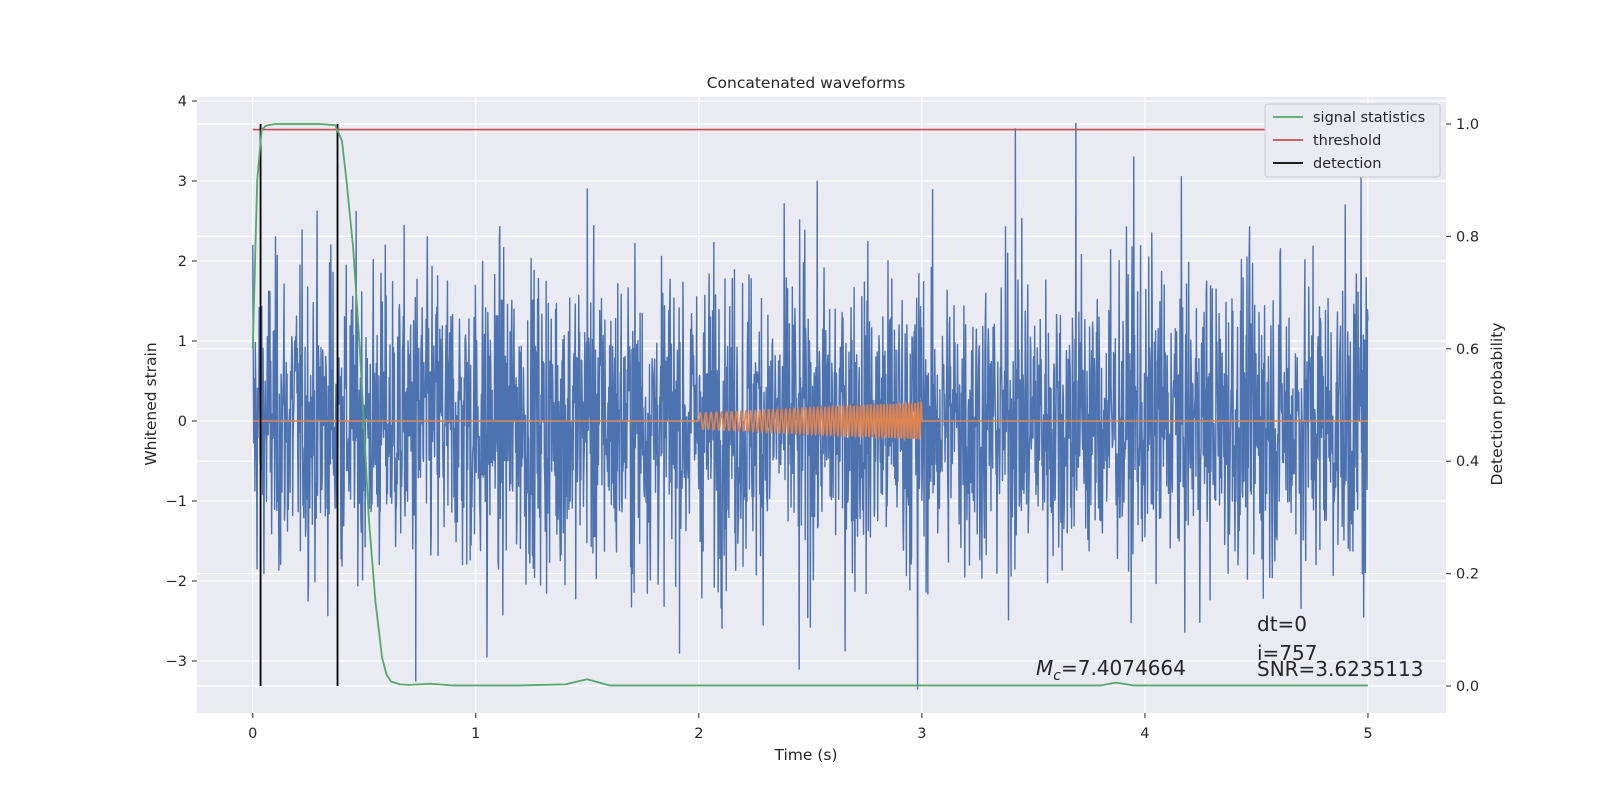 The height and width of the screenshot is (800, 1600). Describe the element at coordinates (1467, 687) in the screenshot. I see `y-right-tick-label: 0.0` at that location.